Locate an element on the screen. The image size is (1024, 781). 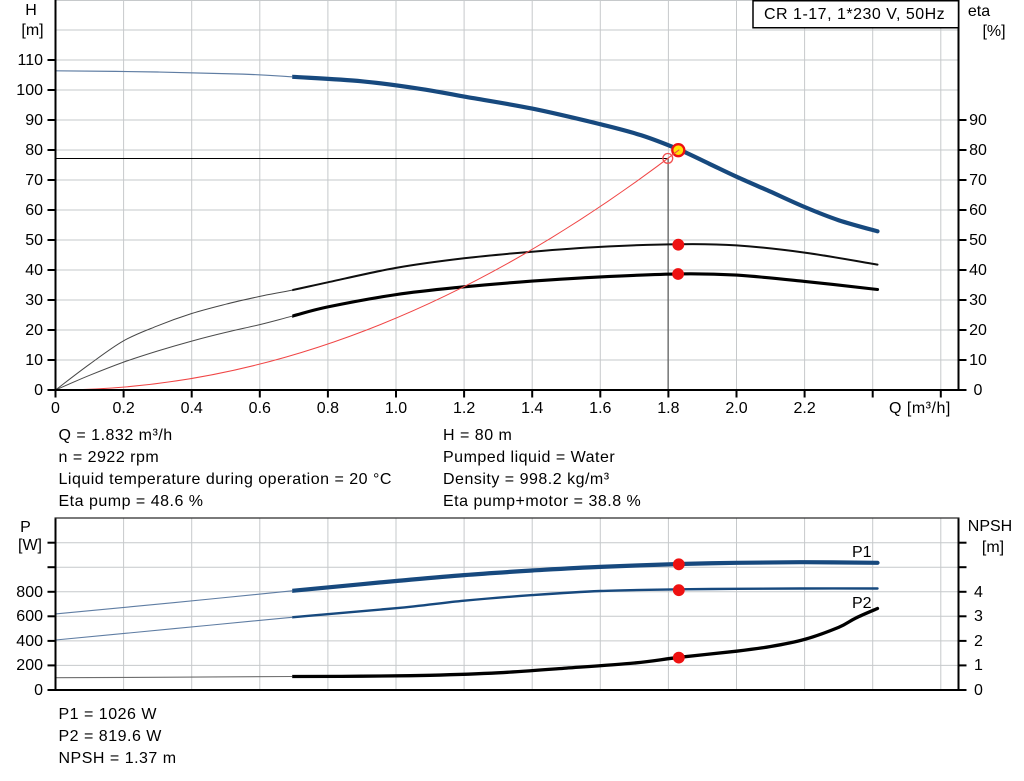
svg-text: 4 is located at coordinates (978, 592).